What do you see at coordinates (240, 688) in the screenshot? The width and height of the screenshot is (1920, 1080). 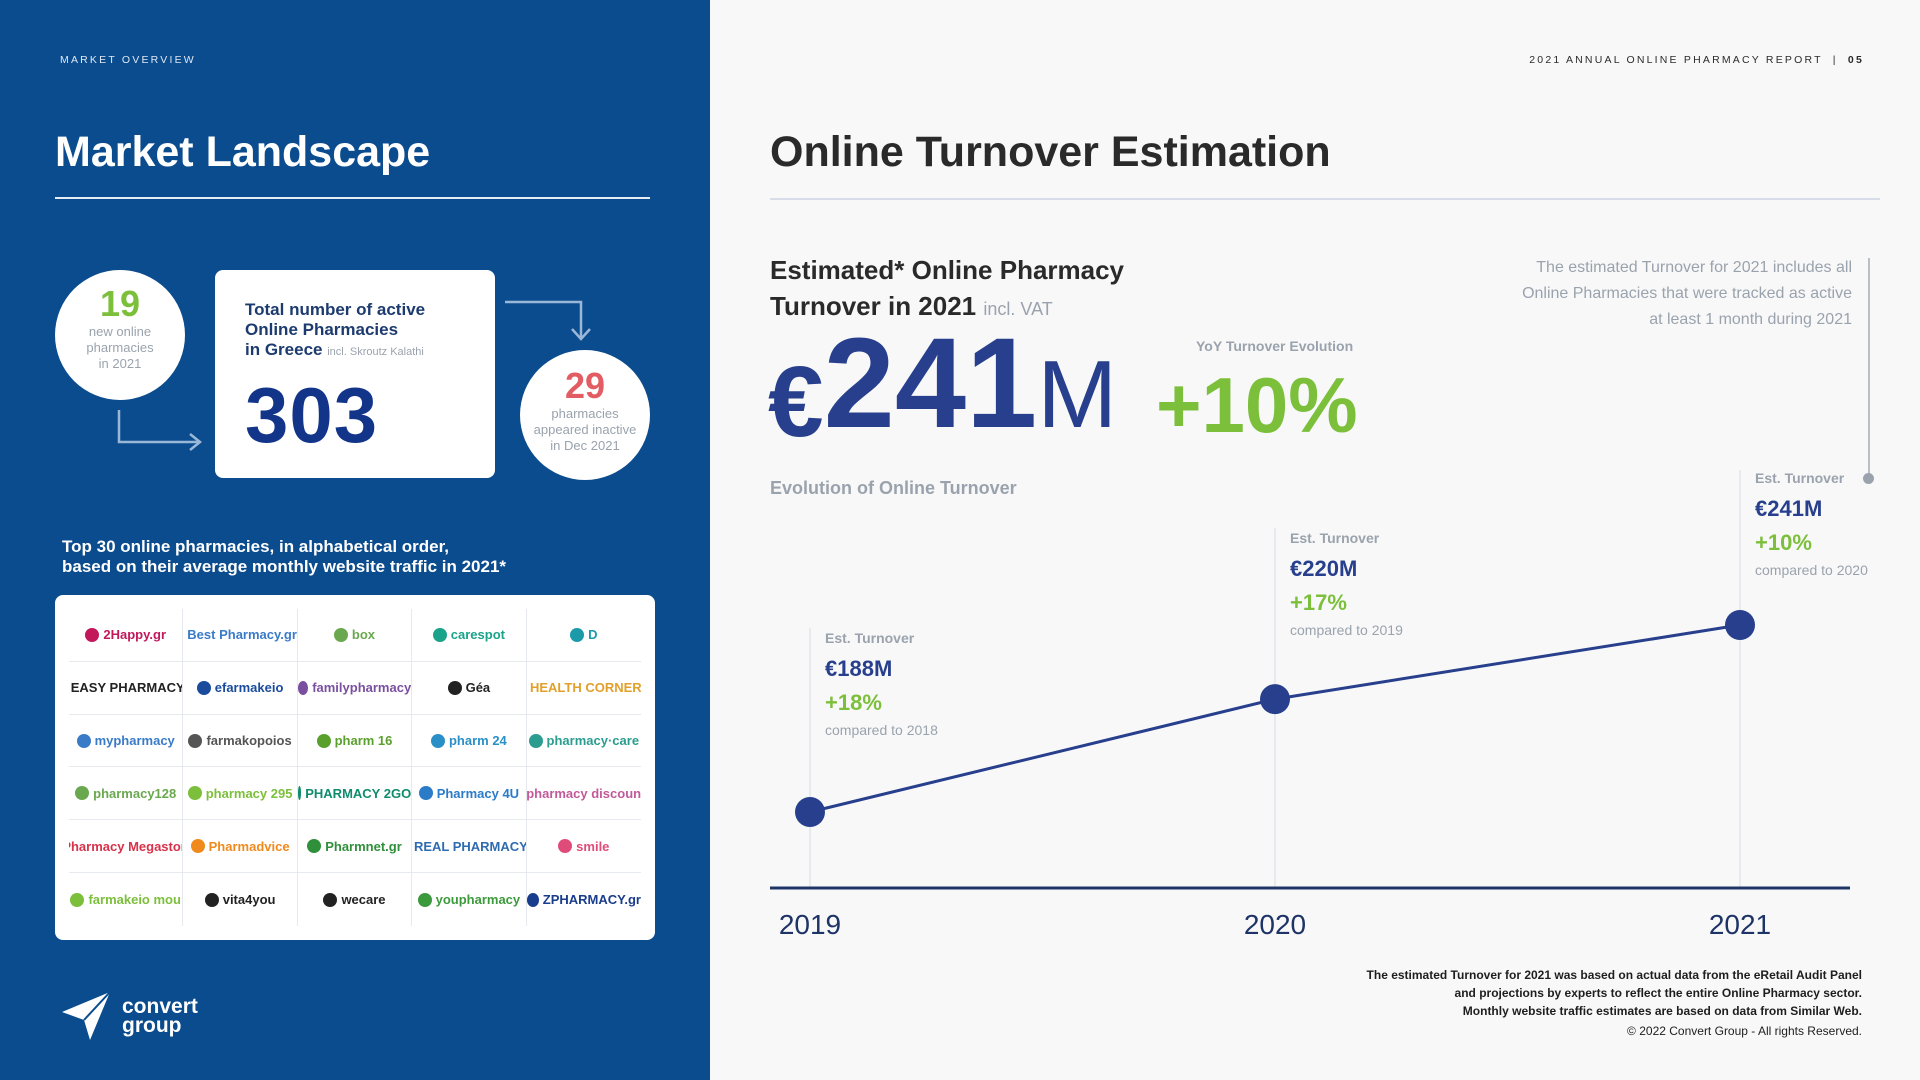 I see `pharmacy-logo: efarmakeio` at bounding box center [240, 688].